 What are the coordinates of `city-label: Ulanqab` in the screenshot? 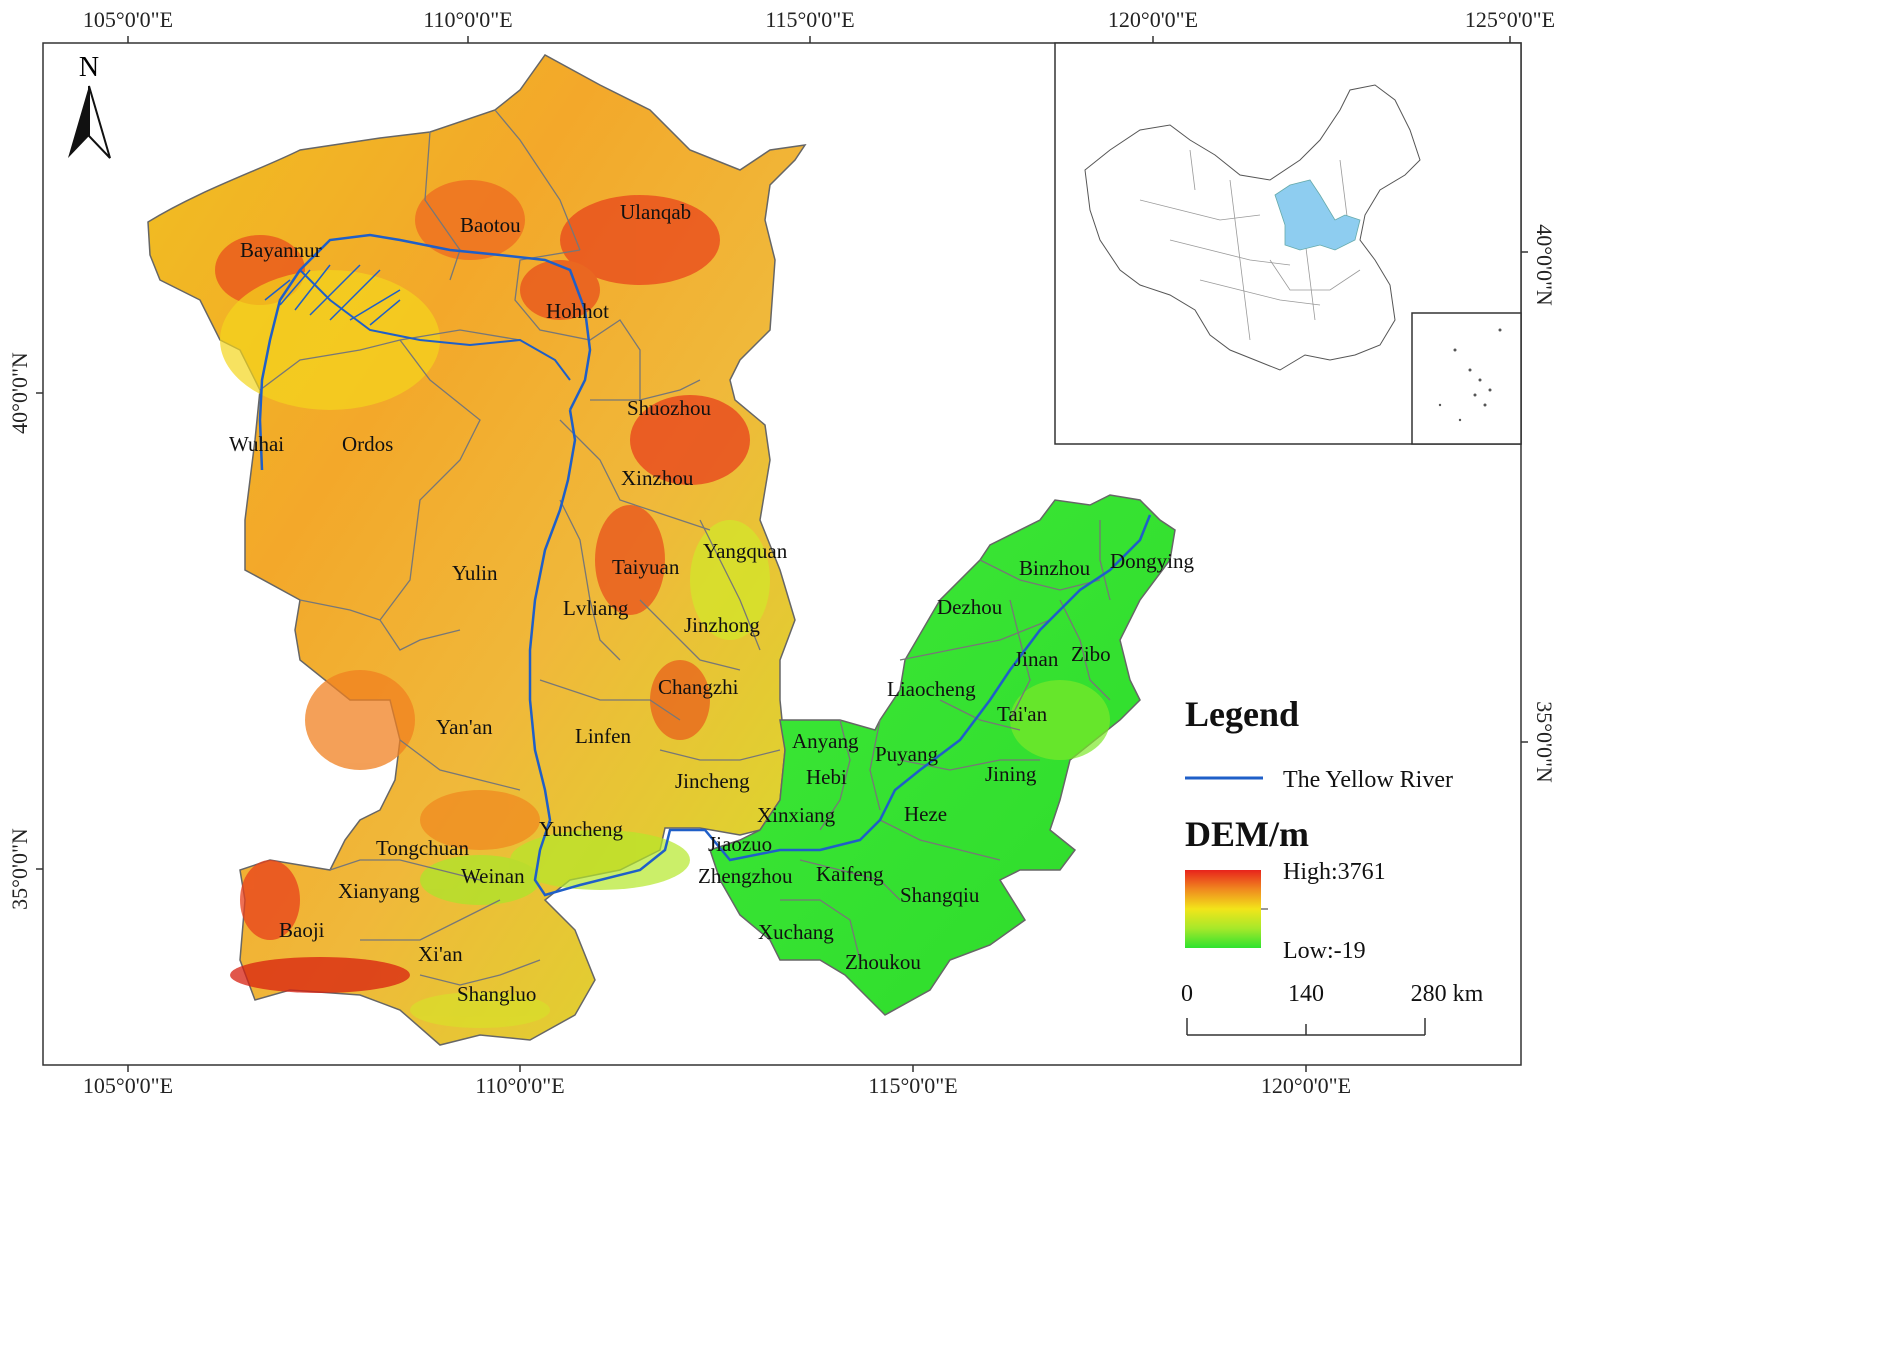 It's located at (655, 212).